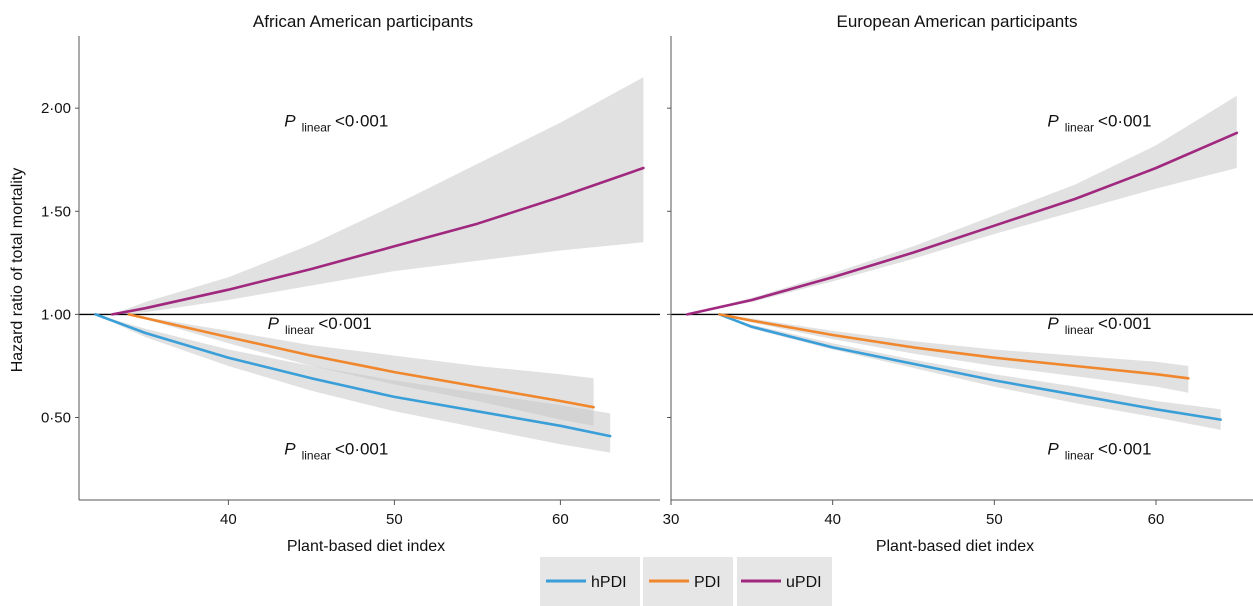 Image resolution: width=1253 pixels, height=606 pixels. I want to click on y-tick-label: 2·00, so click(56, 108).